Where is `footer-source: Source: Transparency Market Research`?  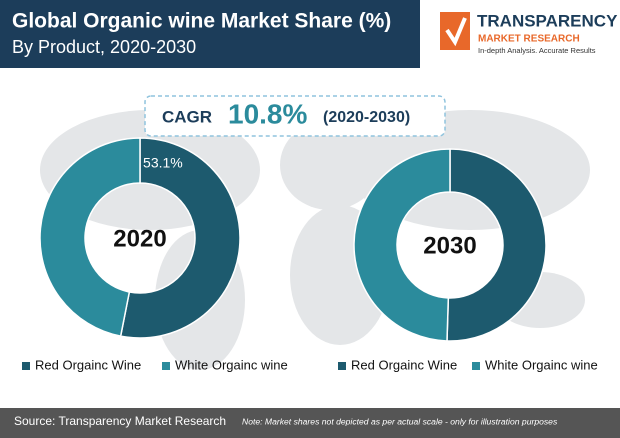 footer-source: Source: Transparency Market Research is located at coordinates (120, 421).